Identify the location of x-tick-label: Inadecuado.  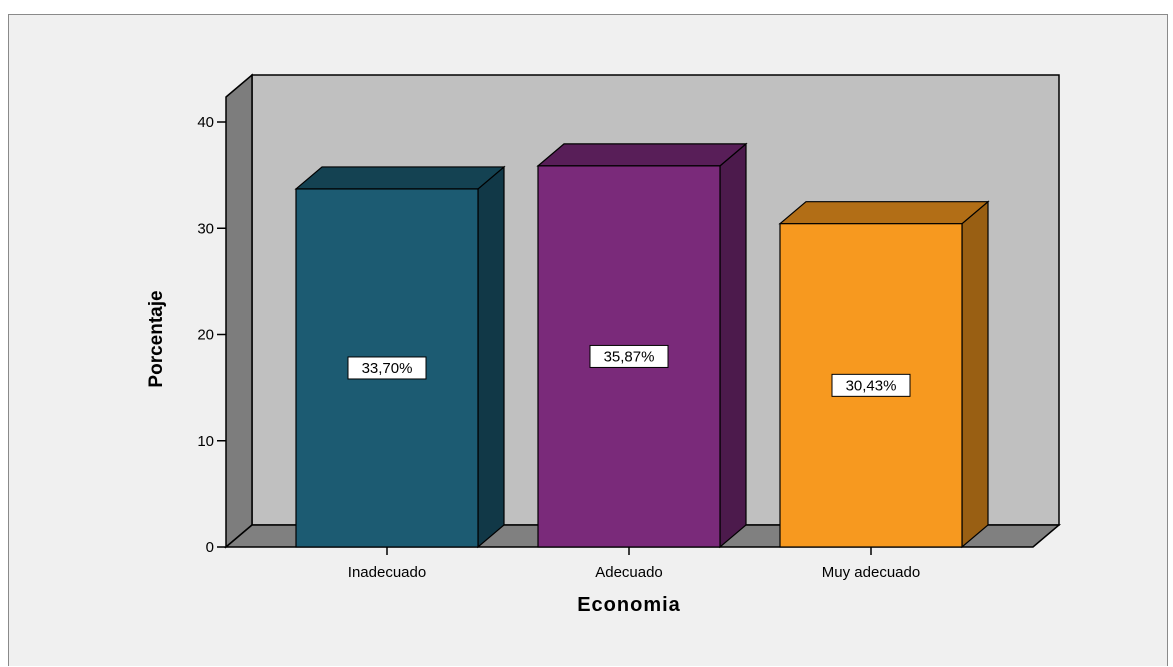
(387, 572).